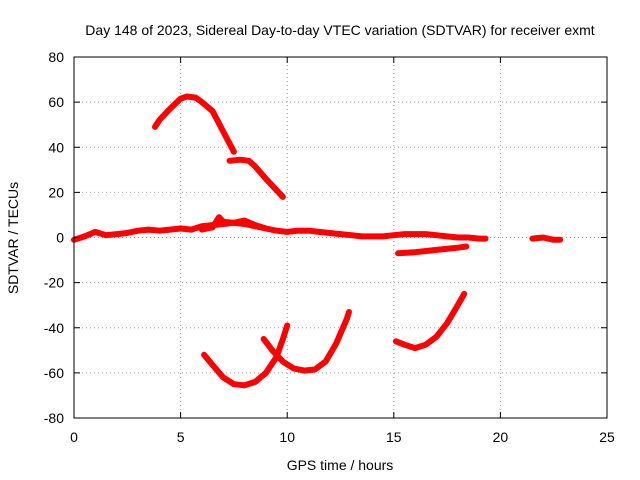 Image resolution: width=640 pixels, height=480 pixels. What do you see at coordinates (432, 250) in the screenshot?
I see `series-4-line` at bounding box center [432, 250].